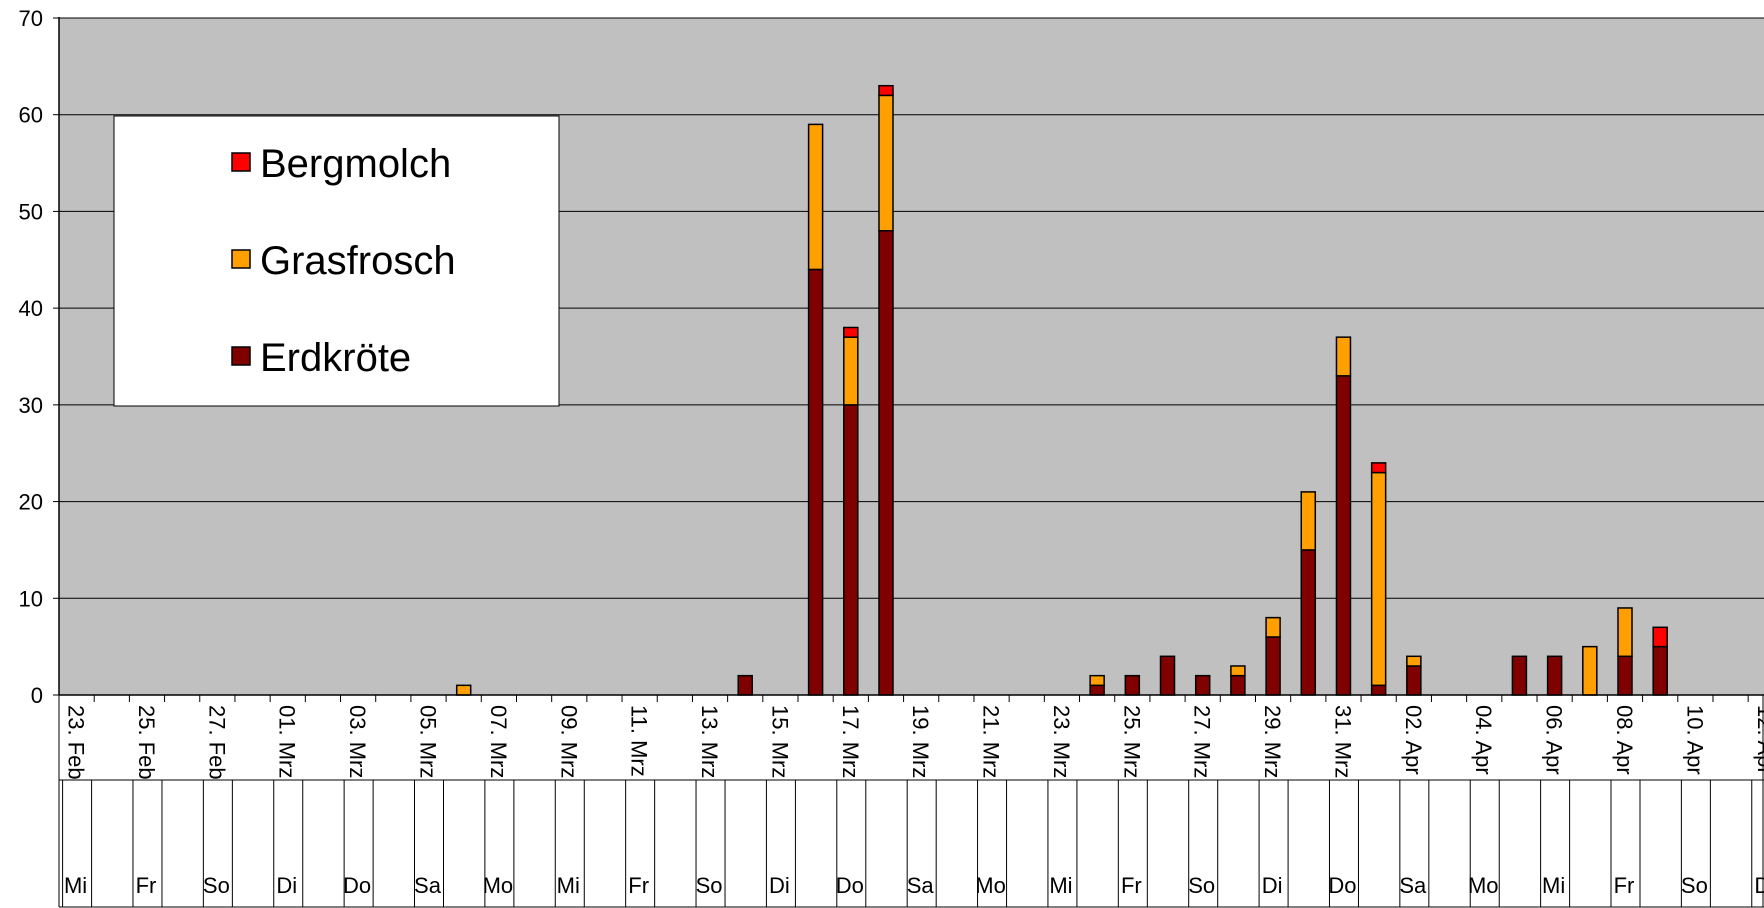  I want to click on x-tick-label-date: 17. Mrz, so click(850, 741).